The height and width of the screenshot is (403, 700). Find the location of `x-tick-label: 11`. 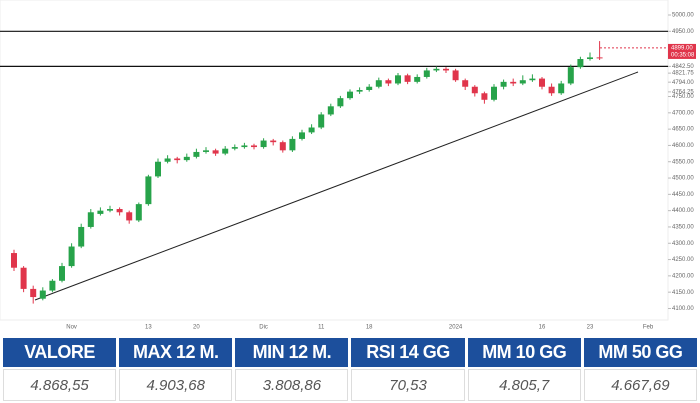

x-tick-label: 11 is located at coordinates (321, 328).